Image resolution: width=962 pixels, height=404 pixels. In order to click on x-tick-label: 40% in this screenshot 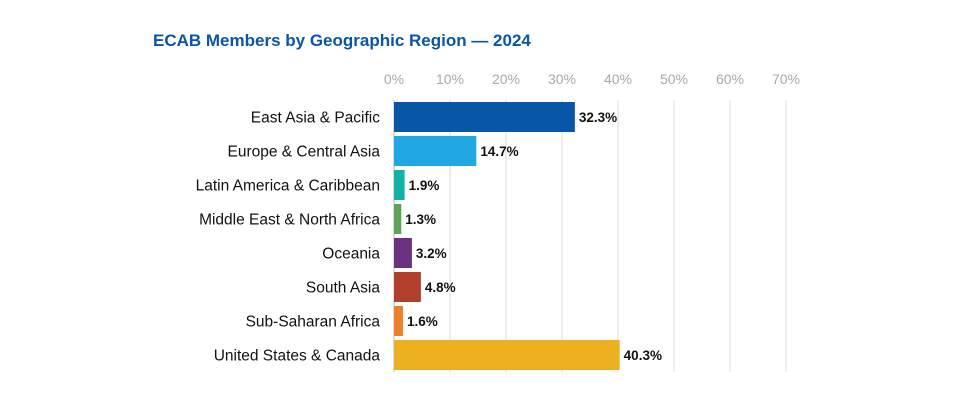, I will do `click(618, 79)`.